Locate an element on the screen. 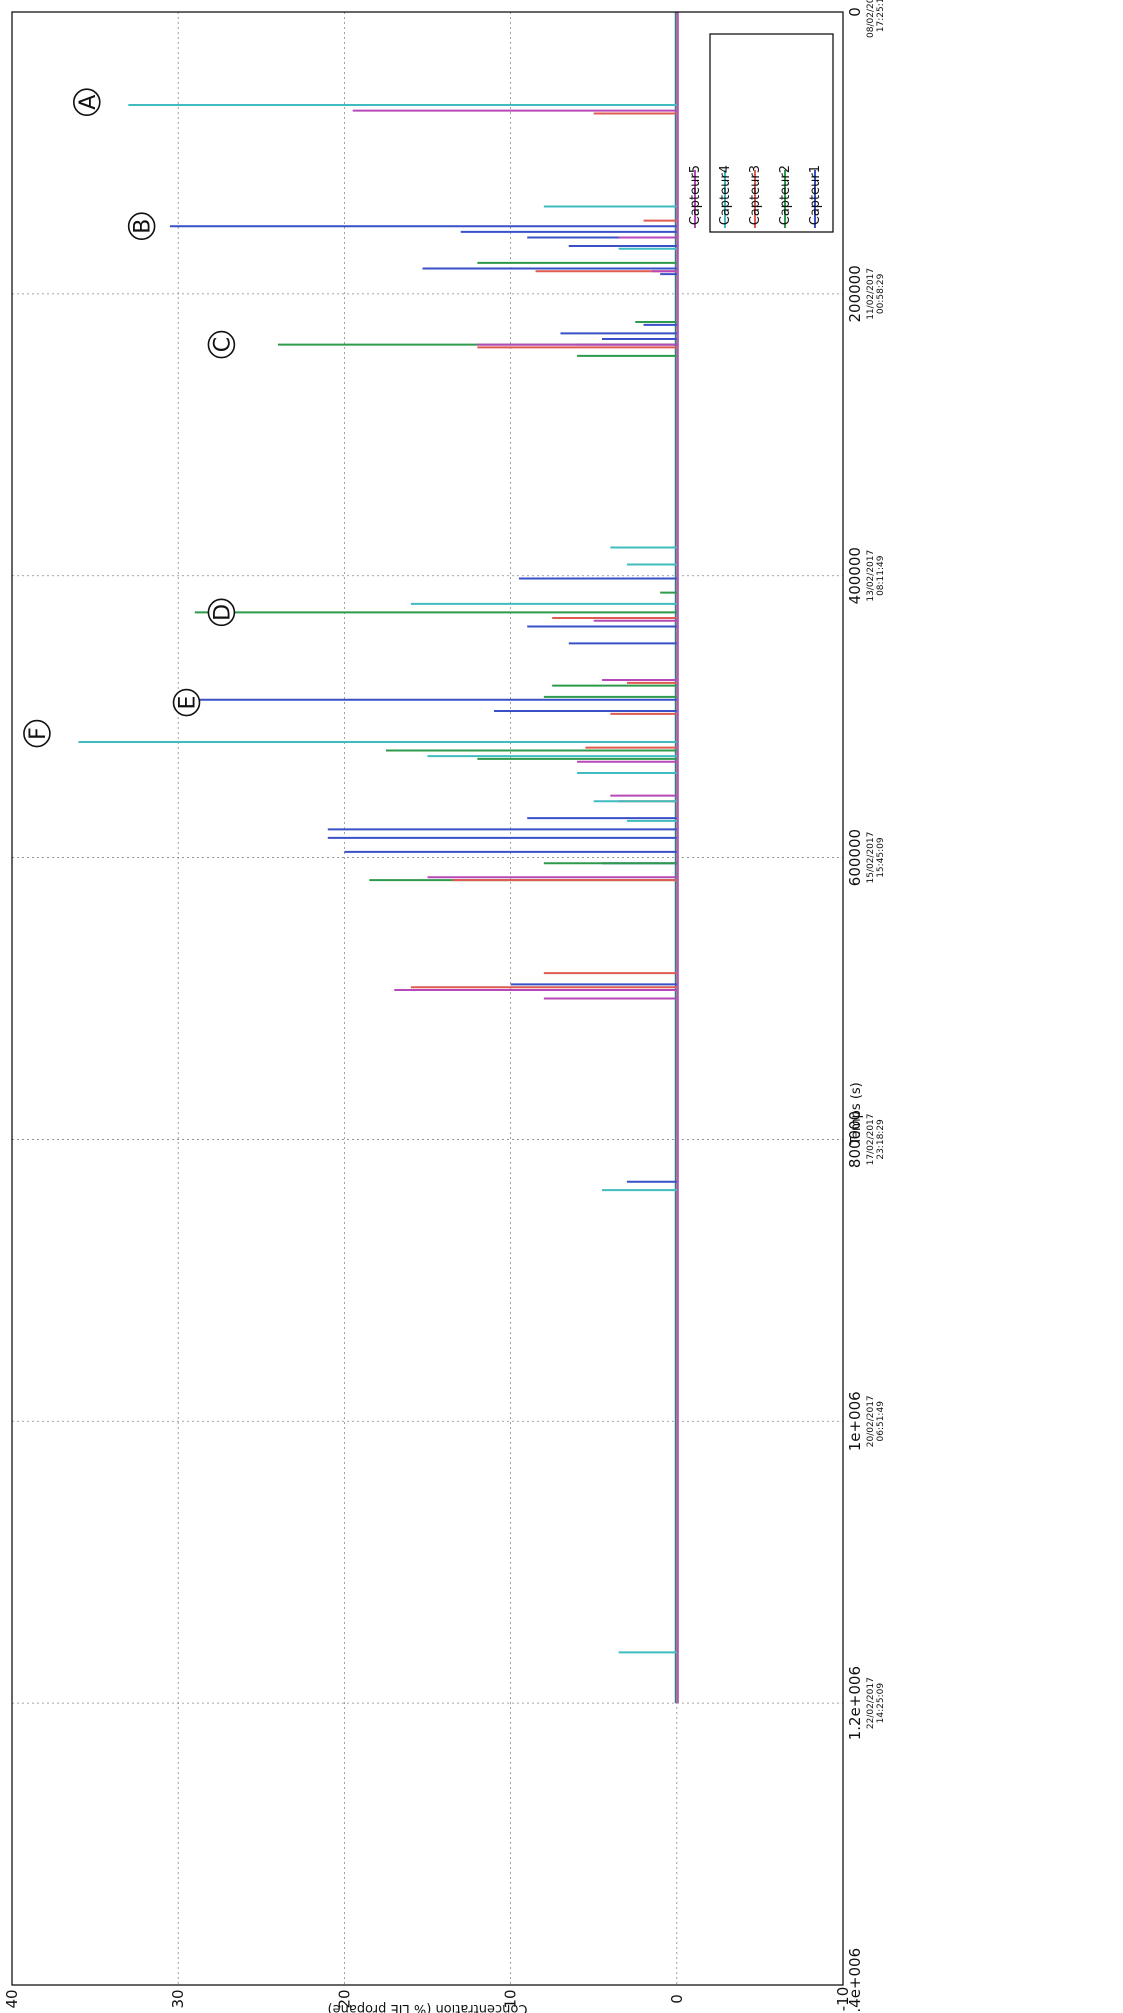 Image resolution: width=1123 pixels, height=2013 pixels. x-tick-label: 0 is located at coordinates (855, 12).